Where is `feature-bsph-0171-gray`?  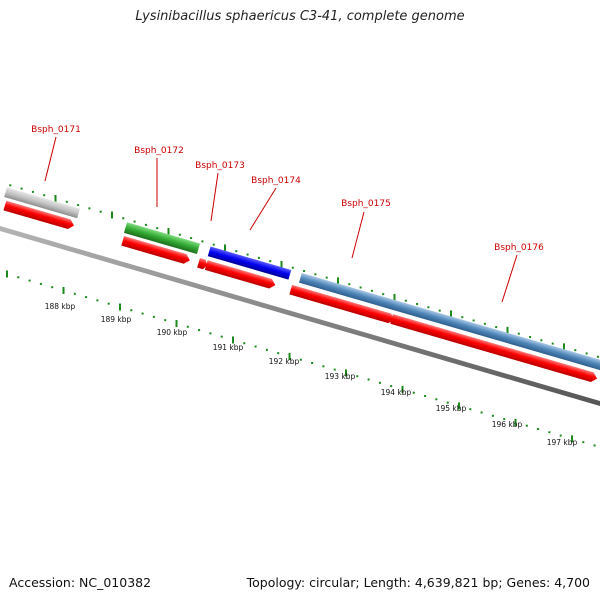
feature-bsph-0171-gray is located at coordinates (42, 203).